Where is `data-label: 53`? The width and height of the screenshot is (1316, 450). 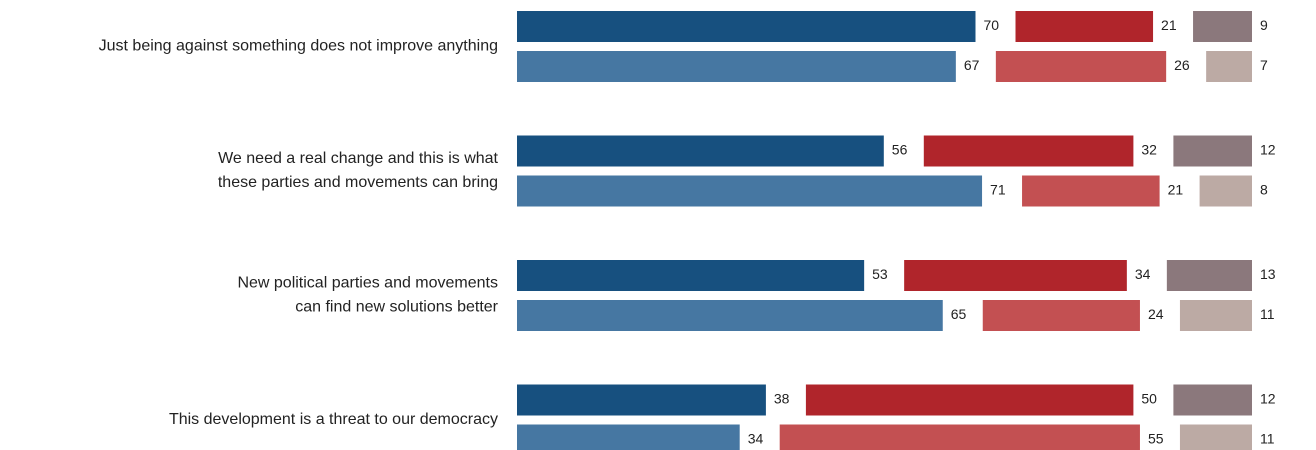 data-label: 53 is located at coordinates (880, 274).